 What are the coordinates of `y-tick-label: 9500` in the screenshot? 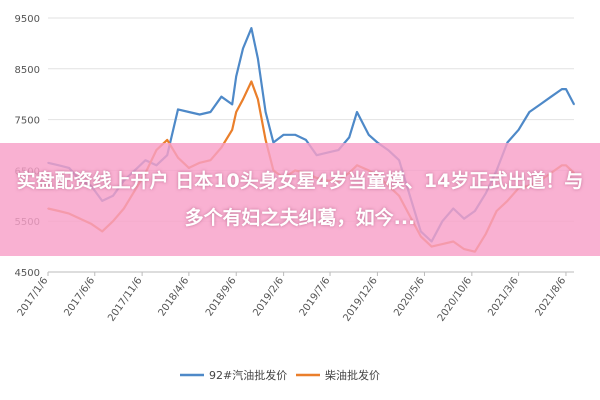 It's located at (27, 19).